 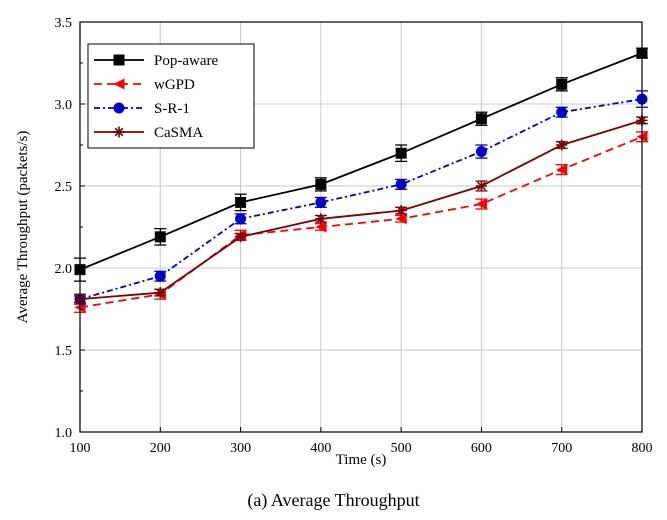 I want to click on x-axis-title: Time (s), so click(x=361, y=460).